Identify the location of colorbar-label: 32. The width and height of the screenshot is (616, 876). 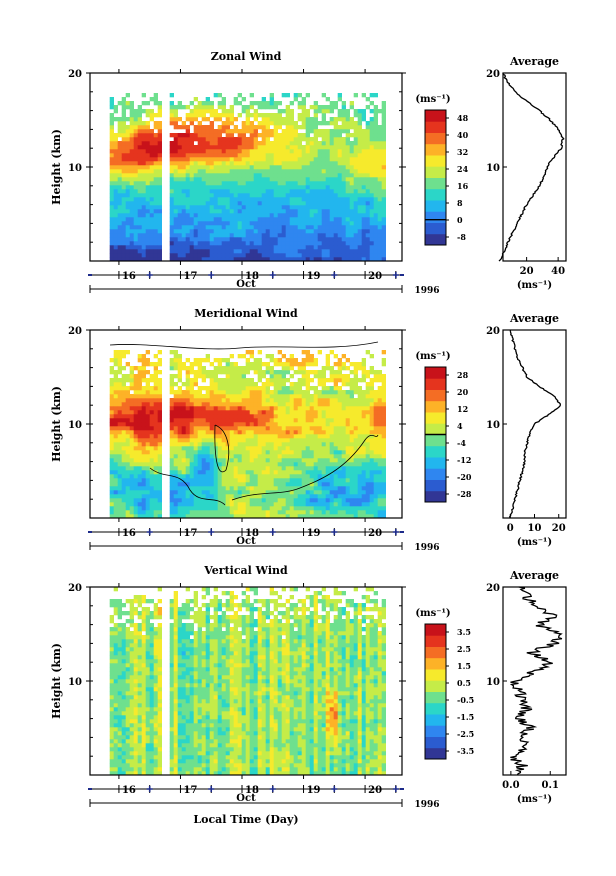
(462, 152).